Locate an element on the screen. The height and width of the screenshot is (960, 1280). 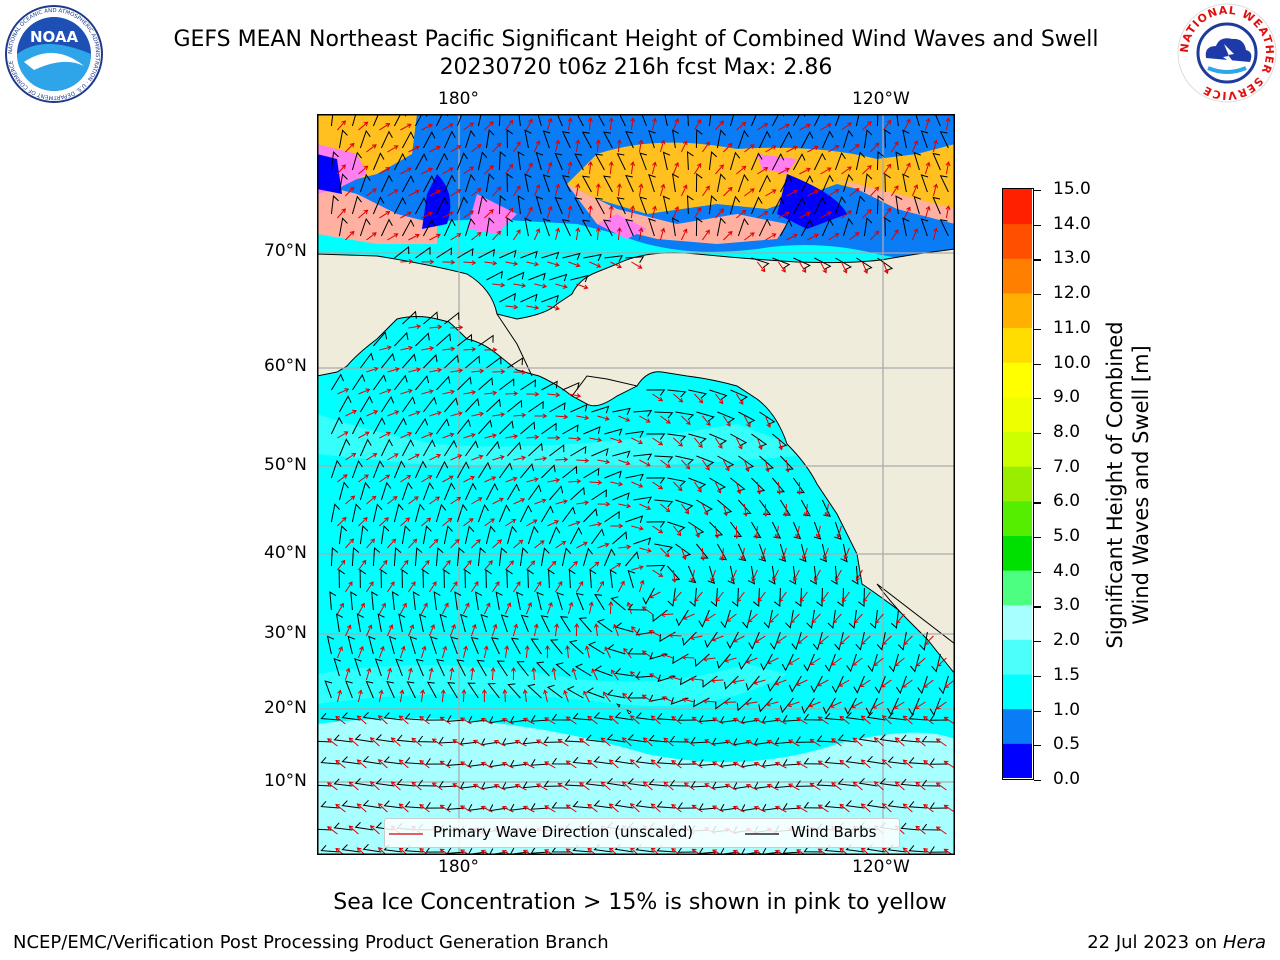
lon-label-bottom-120w: 120°W is located at coordinates (881, 867).